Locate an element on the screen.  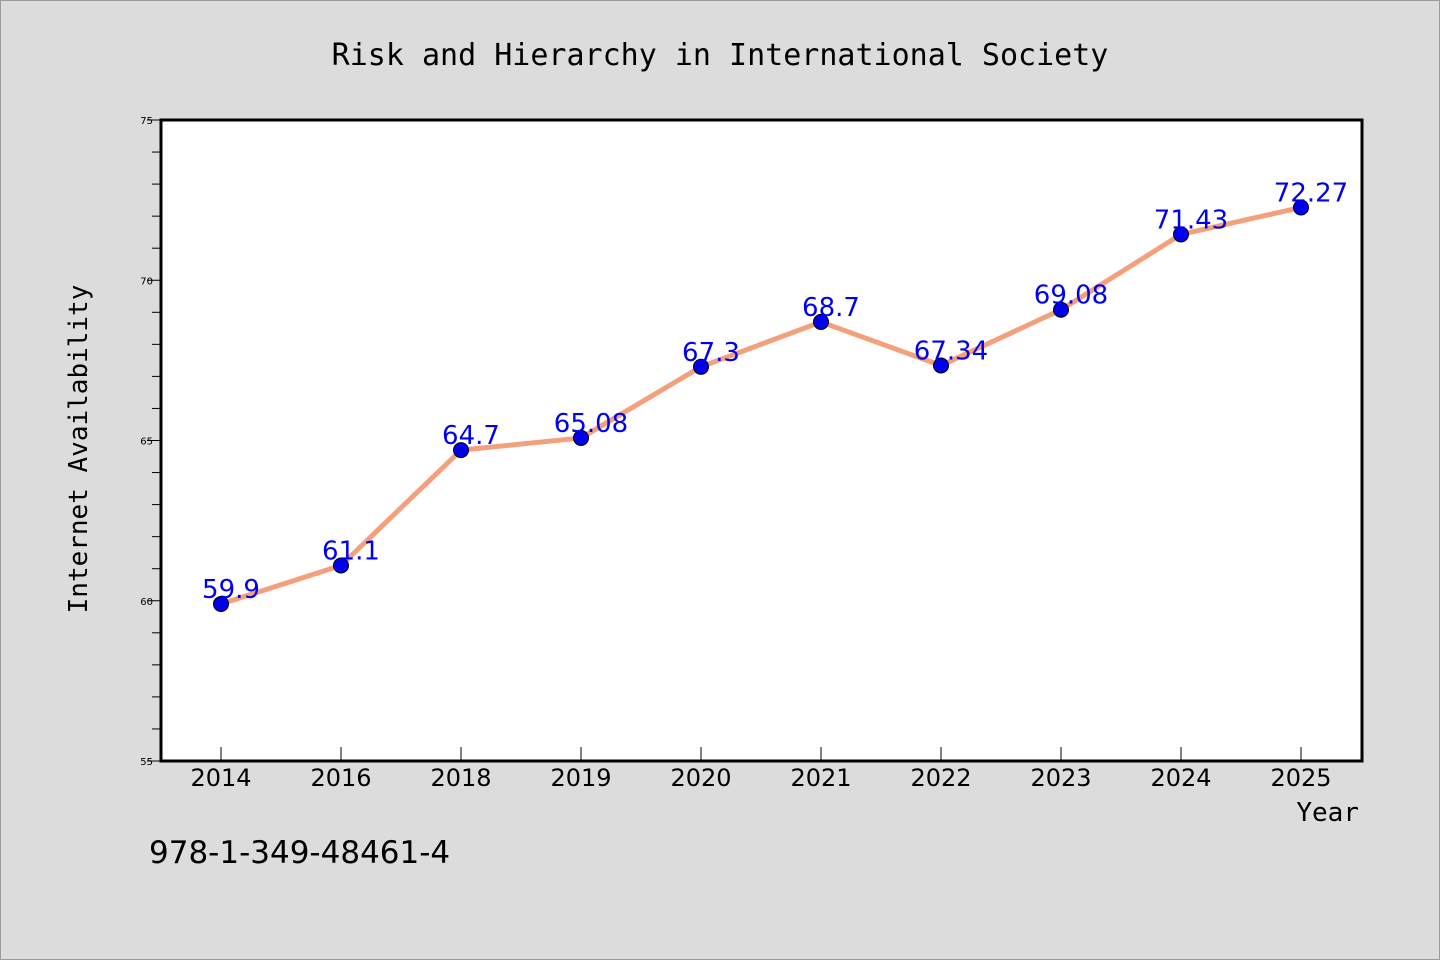
data-label: 64.7 is located at coordinates (471, 436).